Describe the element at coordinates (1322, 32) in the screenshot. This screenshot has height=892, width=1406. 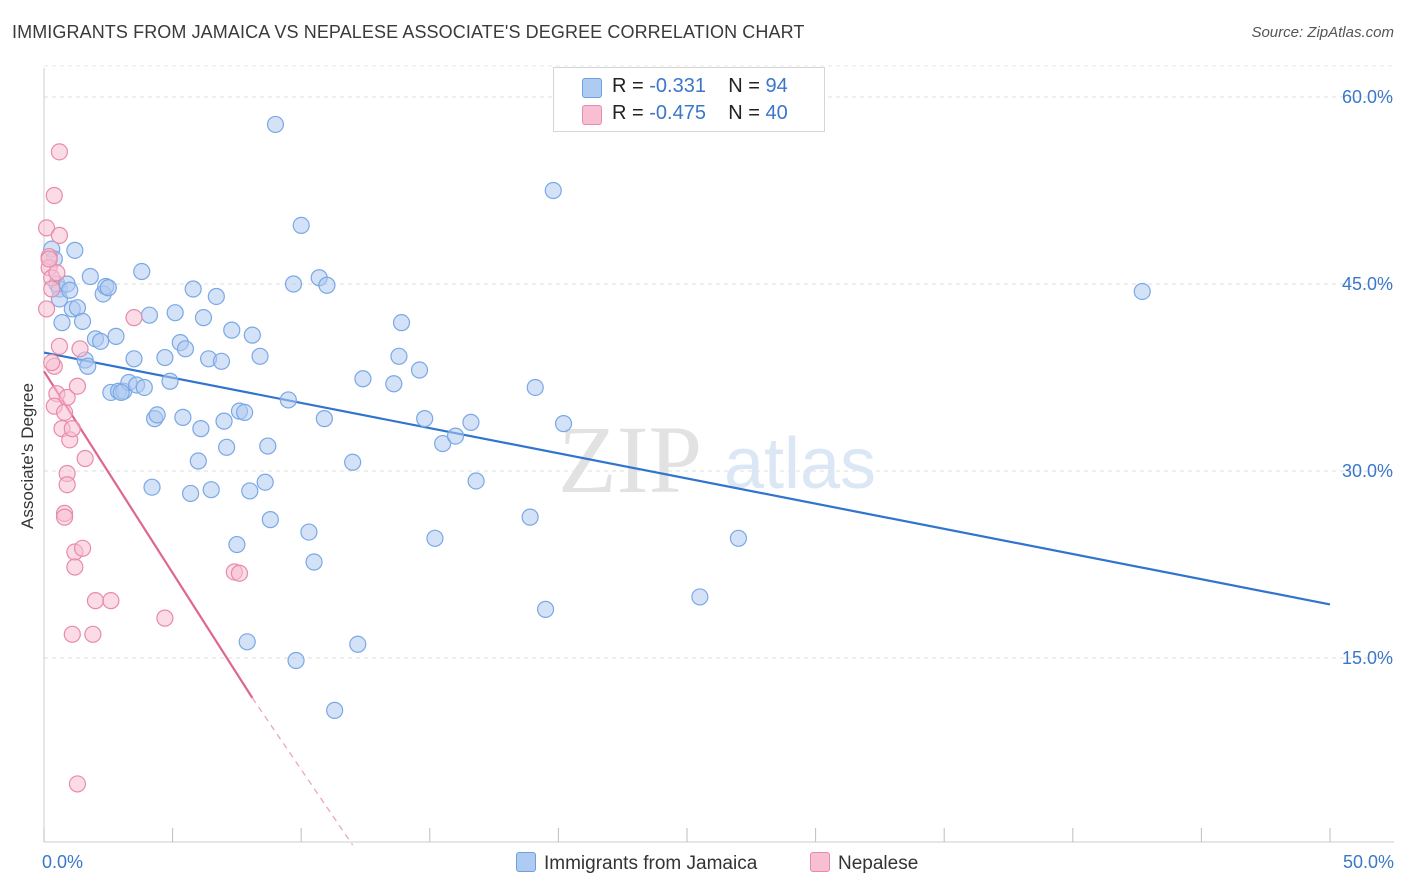
I see `chart-source: Source: ZipAtlas.com` at that location.